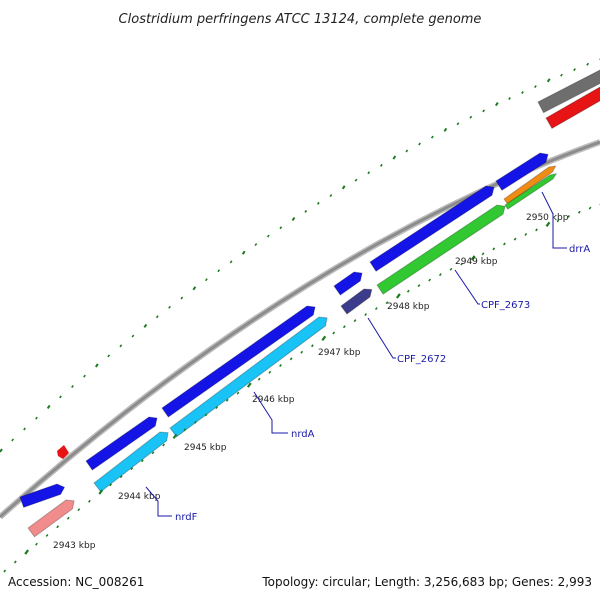  Describe the element at coordinates (408, 307) in the screenshot. I see `tick-label-2948: 2948 kbp` at that location.